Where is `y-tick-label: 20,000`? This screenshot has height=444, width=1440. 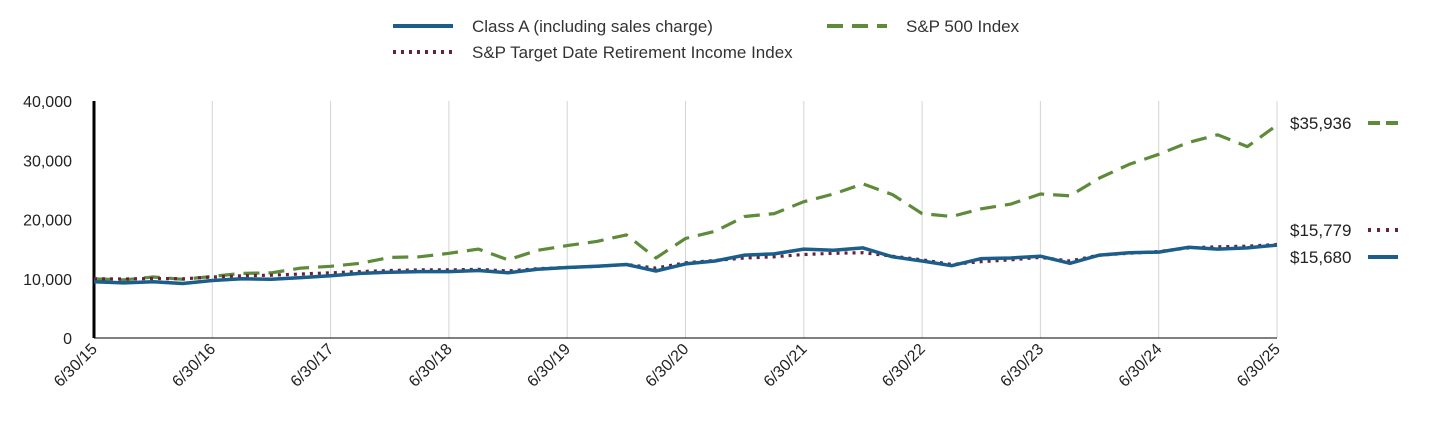 y-tick-label: 20,000 is located at coordinates (47, 221).